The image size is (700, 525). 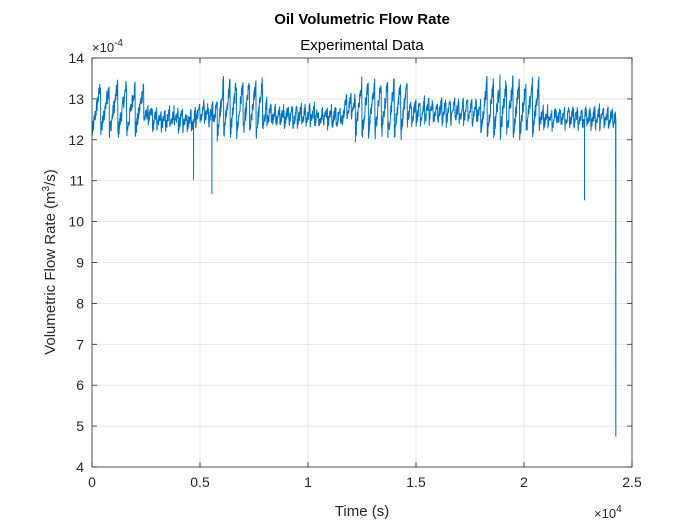 What do you see at coordinates (46, 188) in the screenshot?
I see `y-axis-label-superscript: 3` at bounding box center [46, 188].